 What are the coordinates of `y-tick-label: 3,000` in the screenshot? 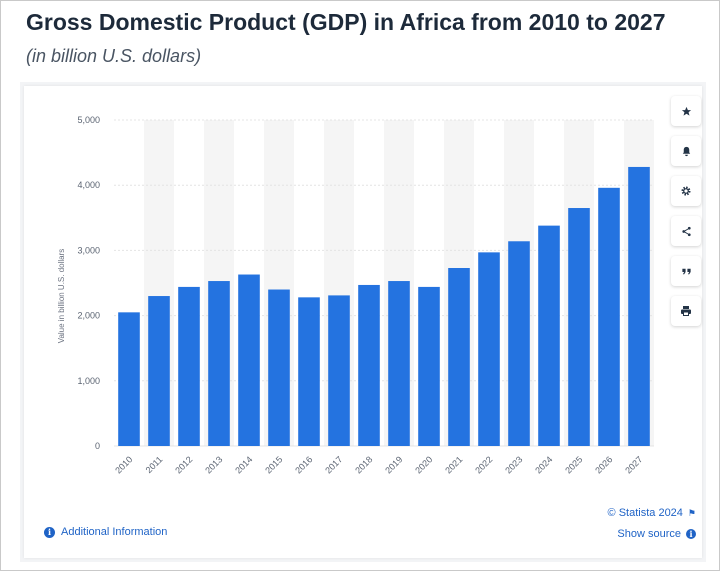 It's located at (88, 250).